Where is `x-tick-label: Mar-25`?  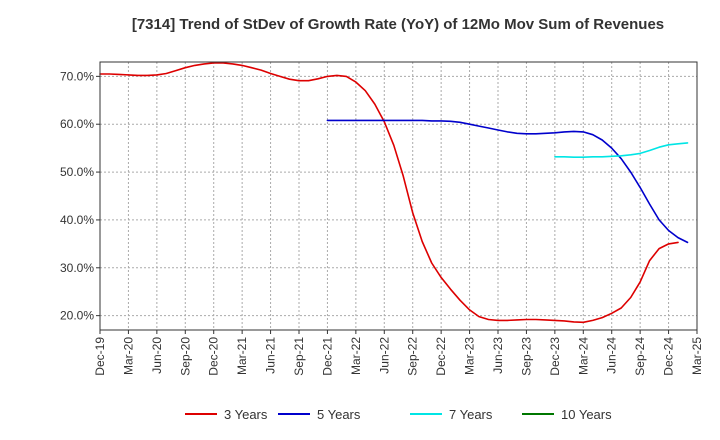 x-tick-label: Mar-25 is located at coordinates (697, 356).